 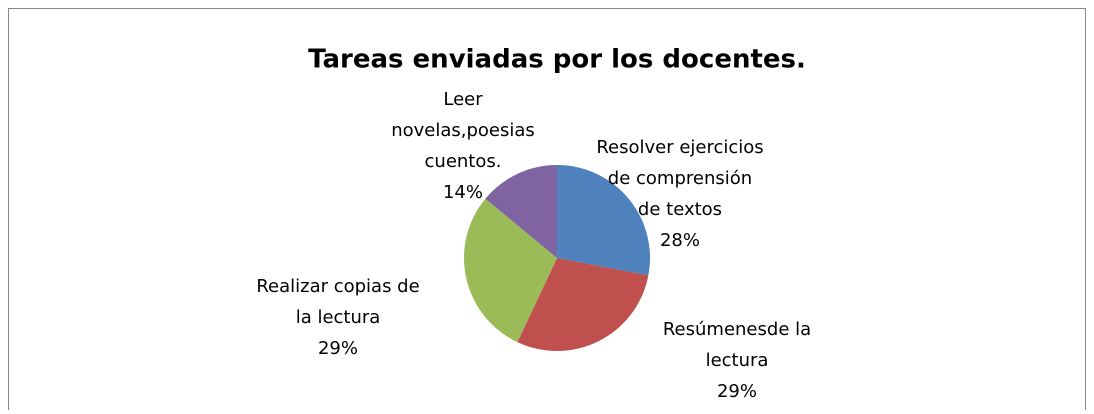 I want to click on slice-label: Resúmenesde la lectura, so click(x=737, y=345).